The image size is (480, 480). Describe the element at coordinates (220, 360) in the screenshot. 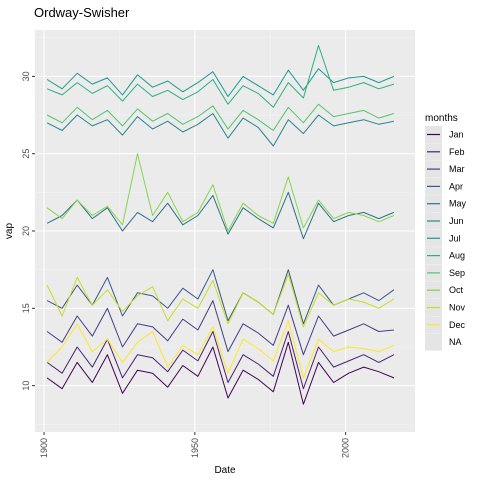

I see `series-line-feb` at that location.